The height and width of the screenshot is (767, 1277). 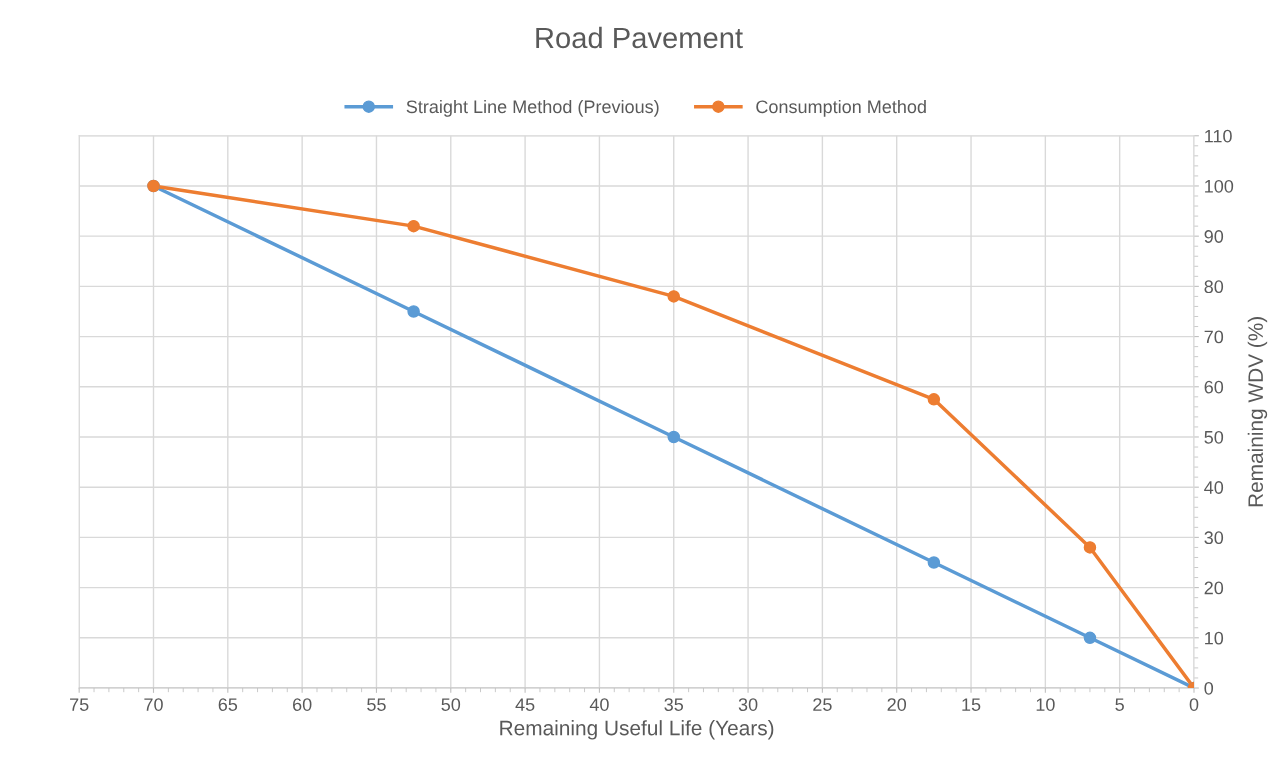 What do you see at coordinates (822, 704) in the screenshot?
I see `x-tick-label: 25` at bounding box center [822, 704].